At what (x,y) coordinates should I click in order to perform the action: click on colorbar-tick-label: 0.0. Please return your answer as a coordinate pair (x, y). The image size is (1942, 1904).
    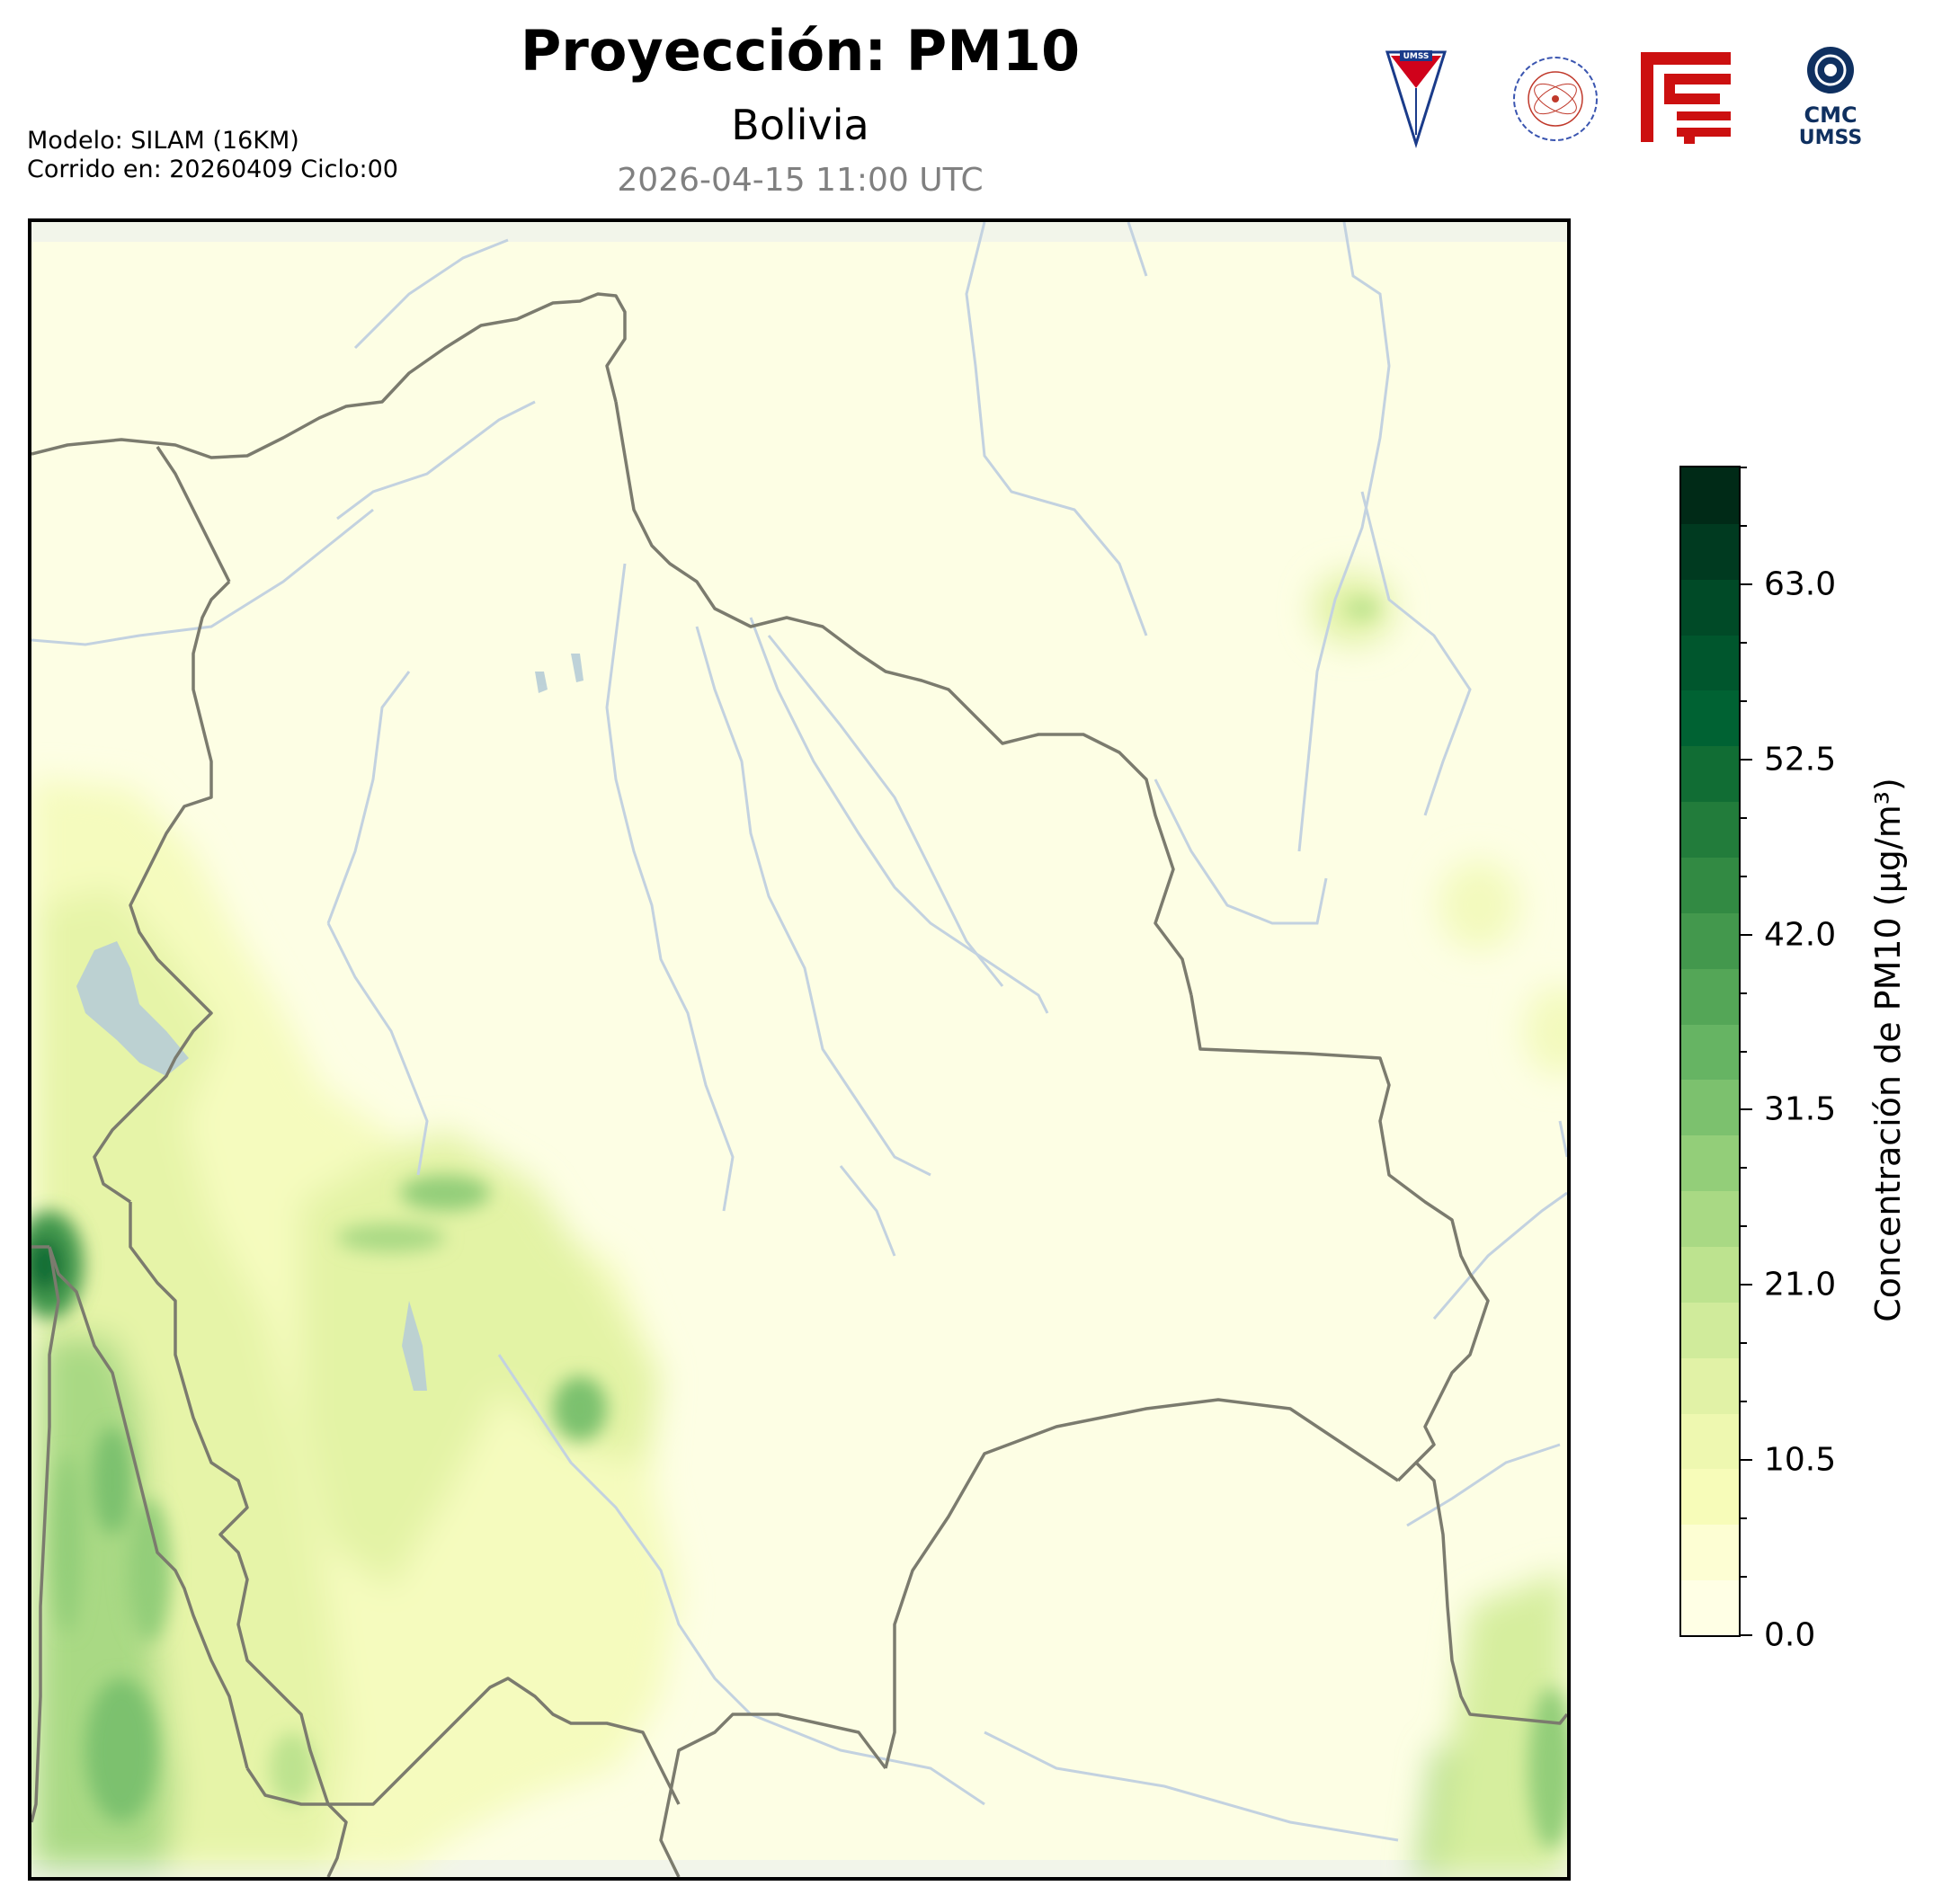
    Looking at the image, I should click on (1790, 1635).